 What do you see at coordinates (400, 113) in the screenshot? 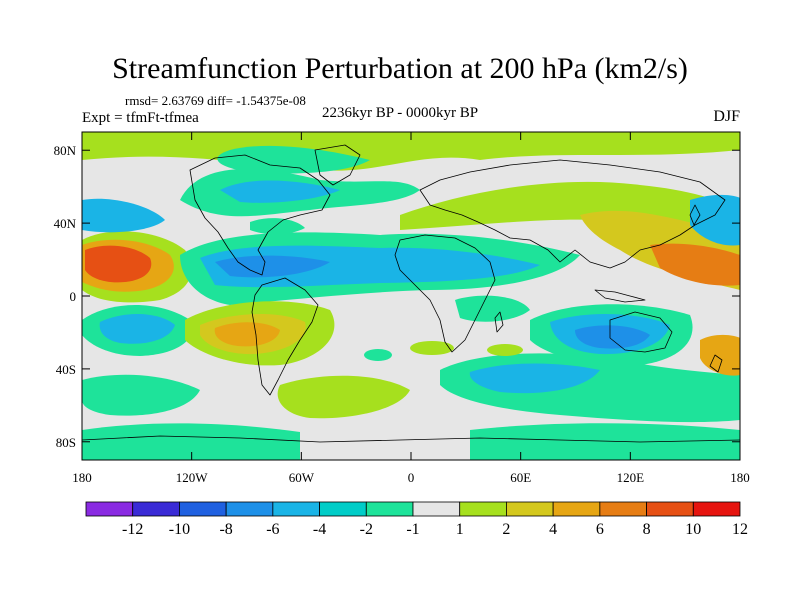
I see `period-text: 2236kyr BP - 0000kyr BP` at bounding box center [400, 113].